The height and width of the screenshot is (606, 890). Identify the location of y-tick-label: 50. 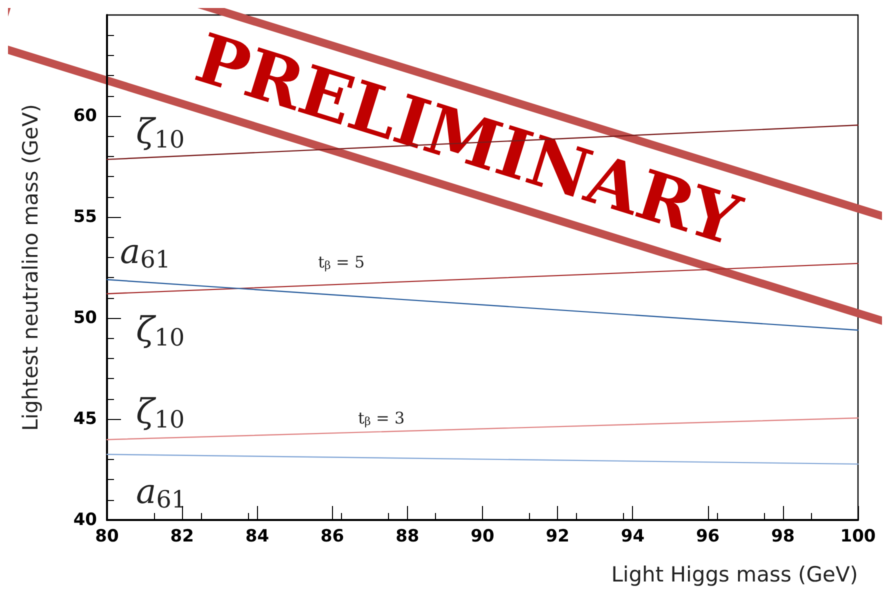
(85, 318).